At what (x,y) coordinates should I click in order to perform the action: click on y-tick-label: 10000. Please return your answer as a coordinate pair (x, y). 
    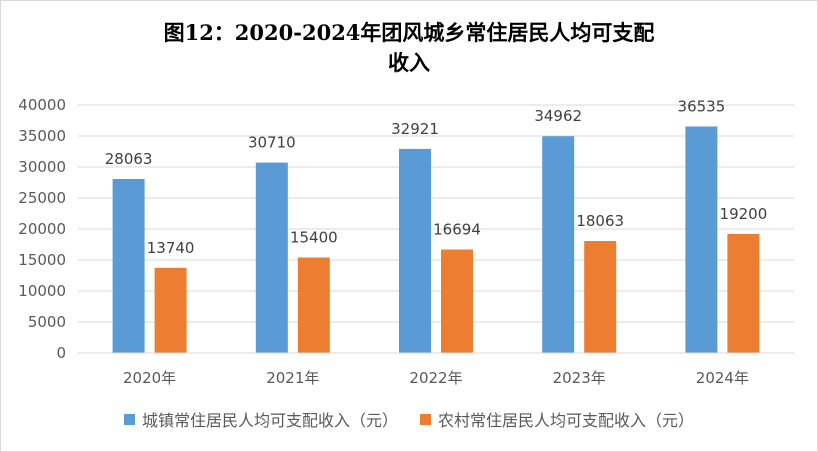
    Looking at the image, I should click on (42, 291).